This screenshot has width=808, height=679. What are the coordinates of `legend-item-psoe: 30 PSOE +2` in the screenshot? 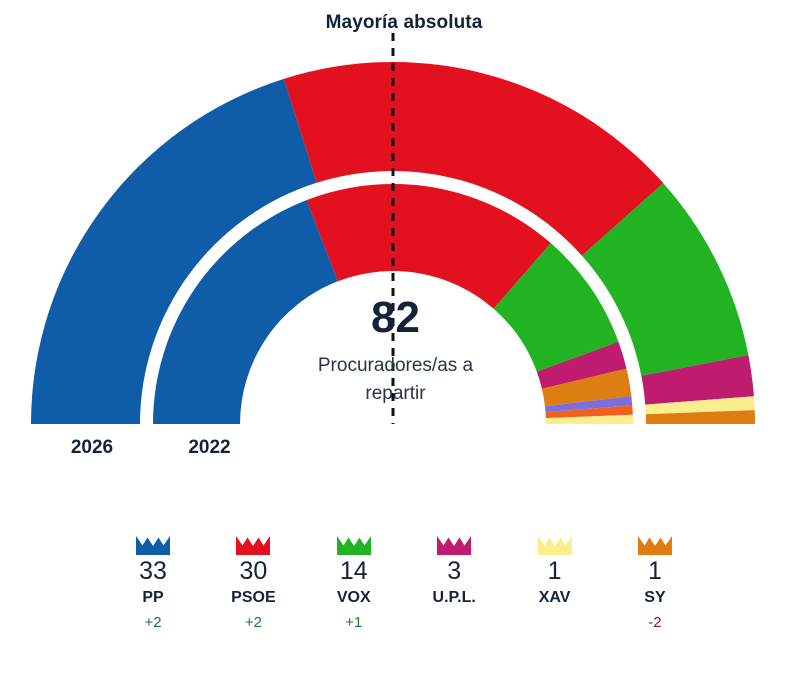 It's located at (253, 584).